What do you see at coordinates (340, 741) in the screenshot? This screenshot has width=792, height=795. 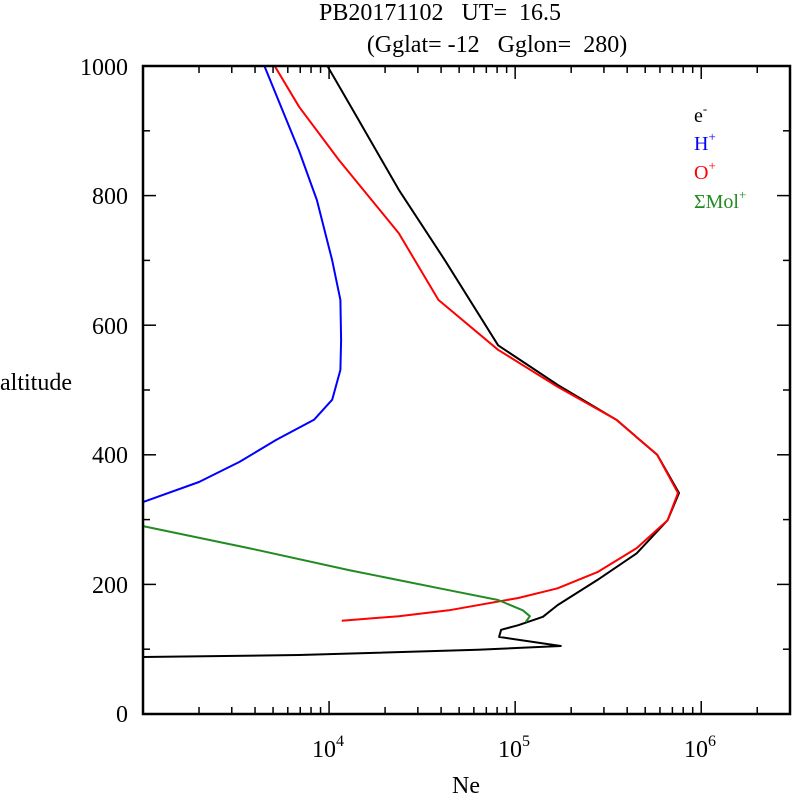 I see `x-tick-exp: 4` at bounding box center [340, 741].